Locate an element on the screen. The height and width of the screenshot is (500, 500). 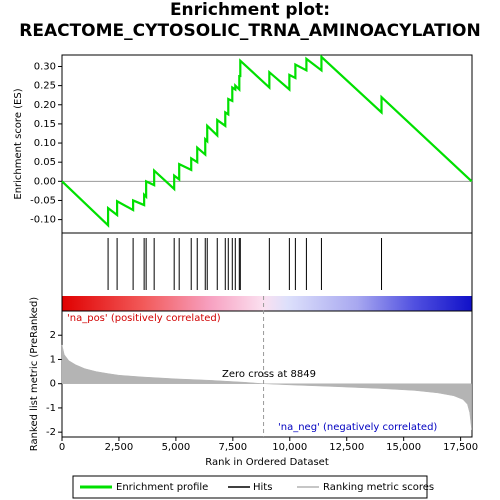
x-tick-label: 10,000 is located at coordinates (289, 447).